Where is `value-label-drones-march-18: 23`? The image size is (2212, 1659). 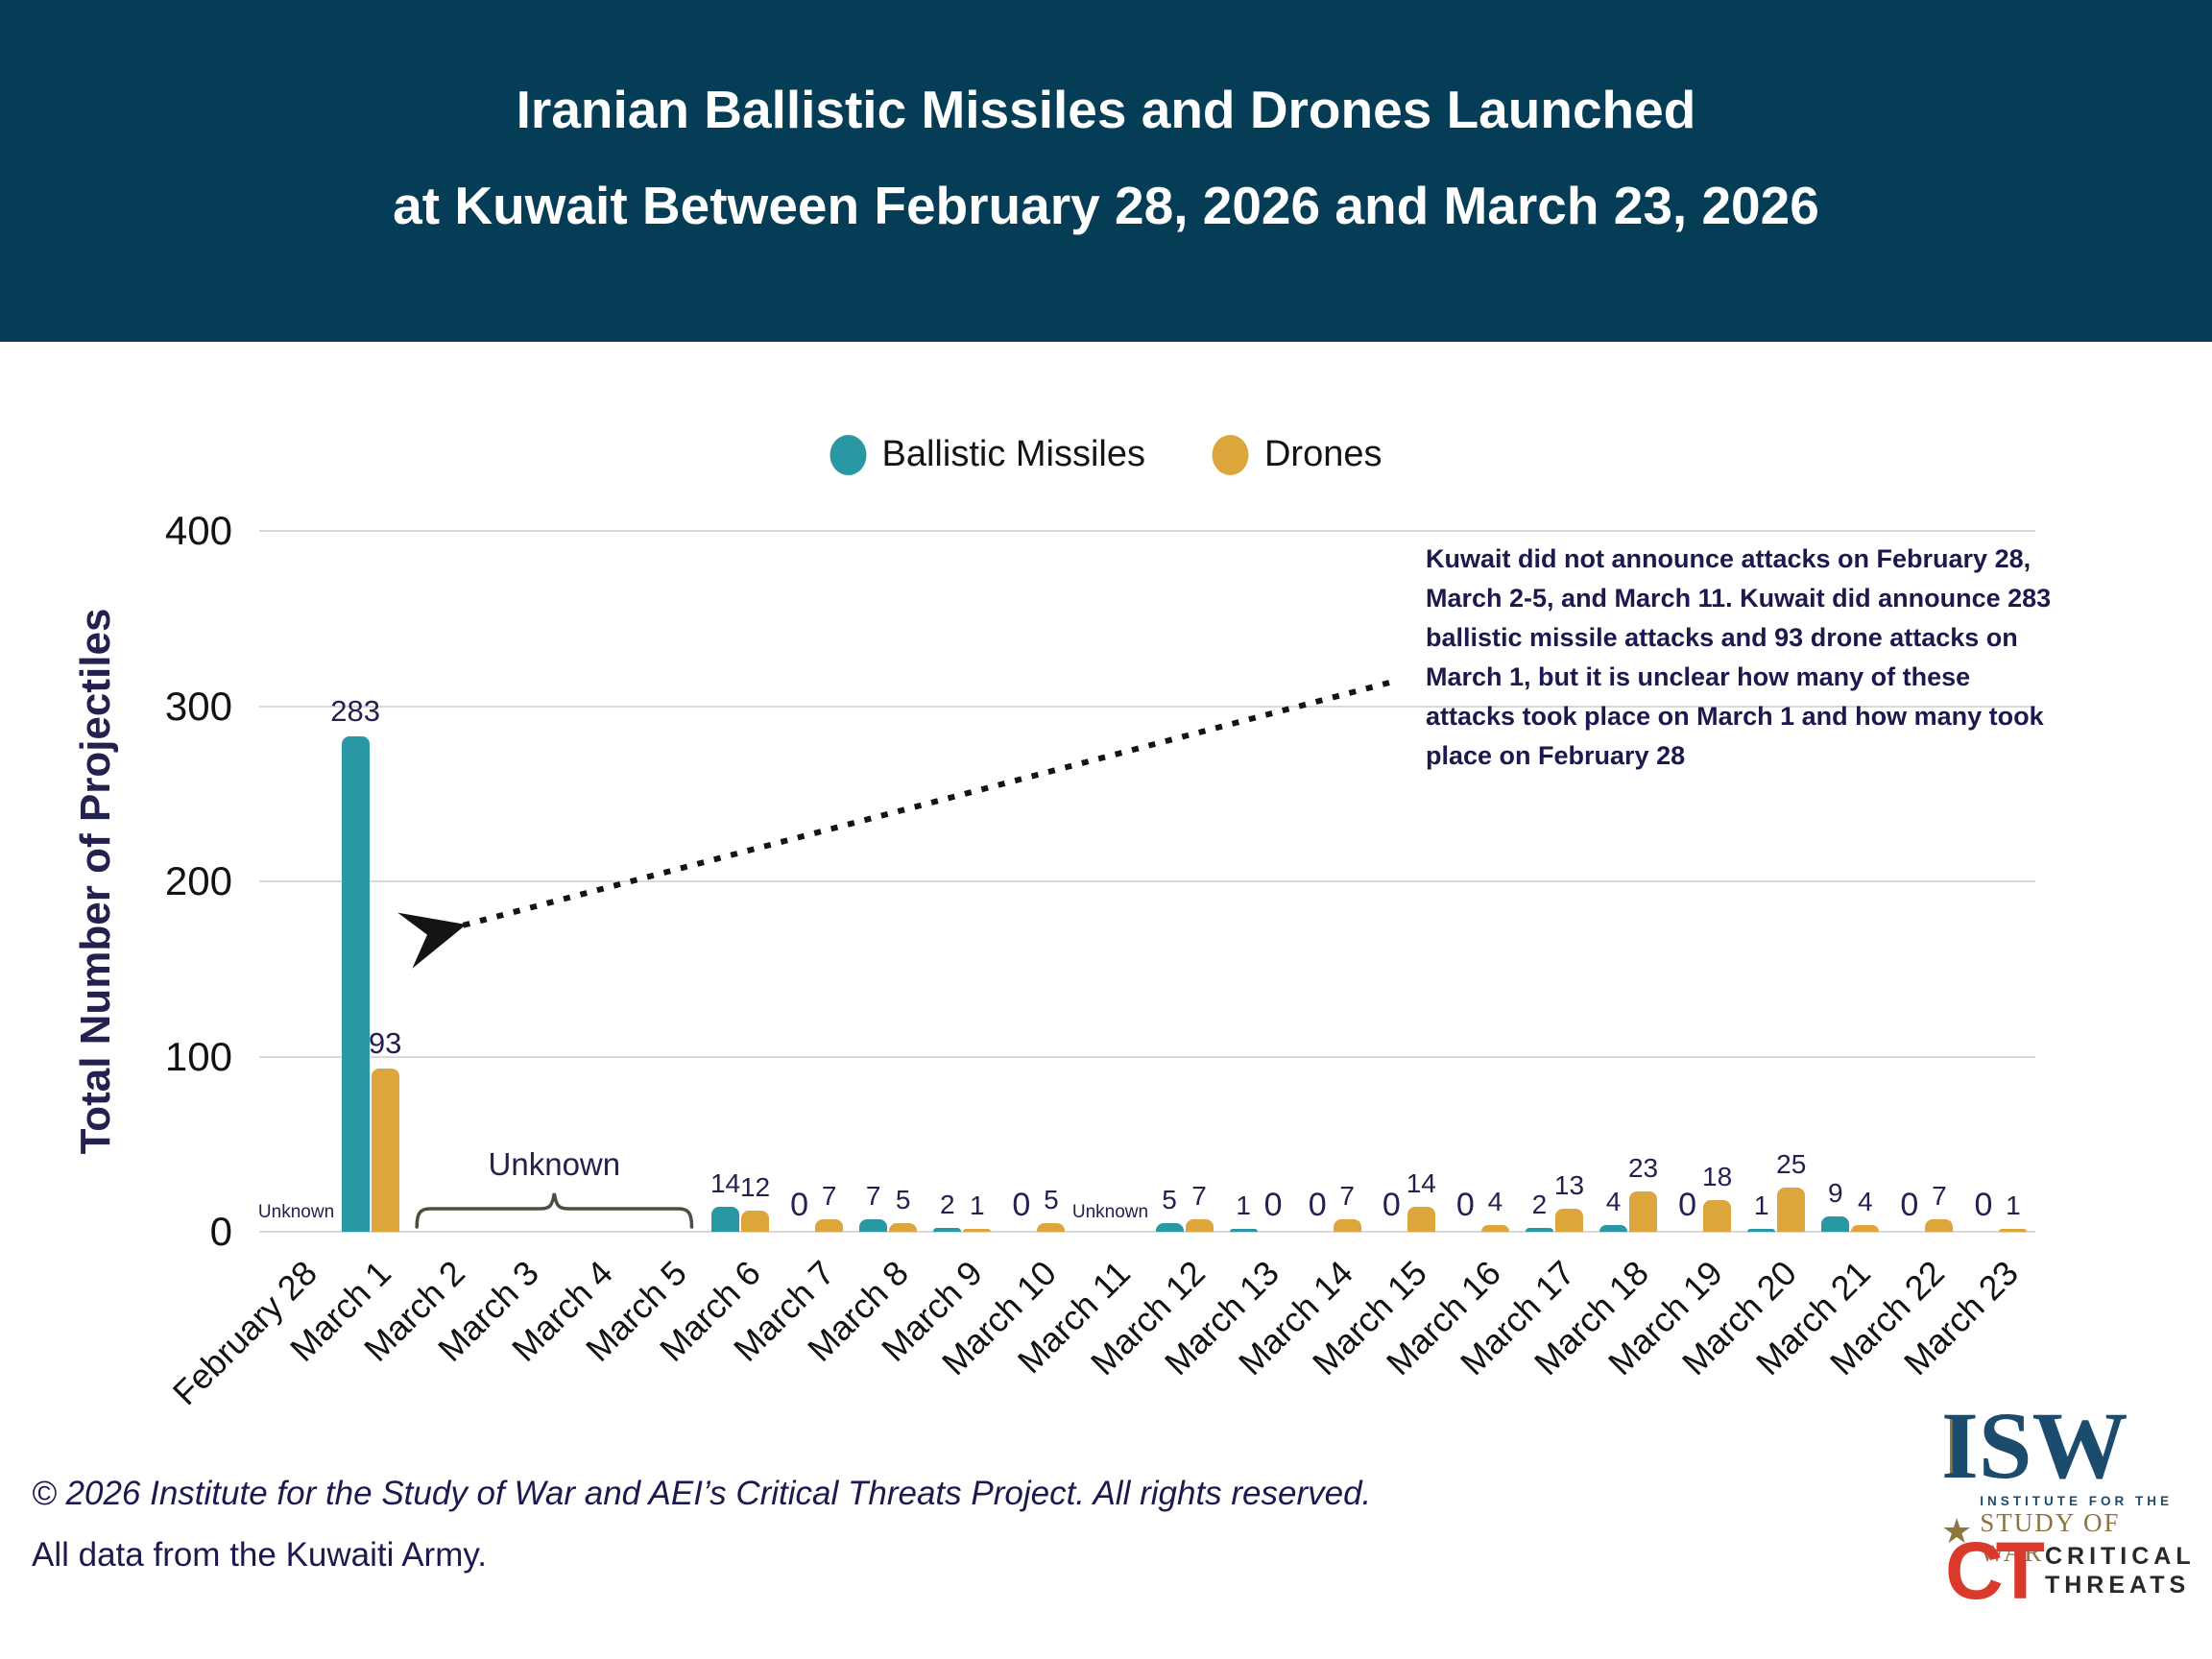
value-label-drones-march-18: 23 is located at coordinates (1643, 1168).